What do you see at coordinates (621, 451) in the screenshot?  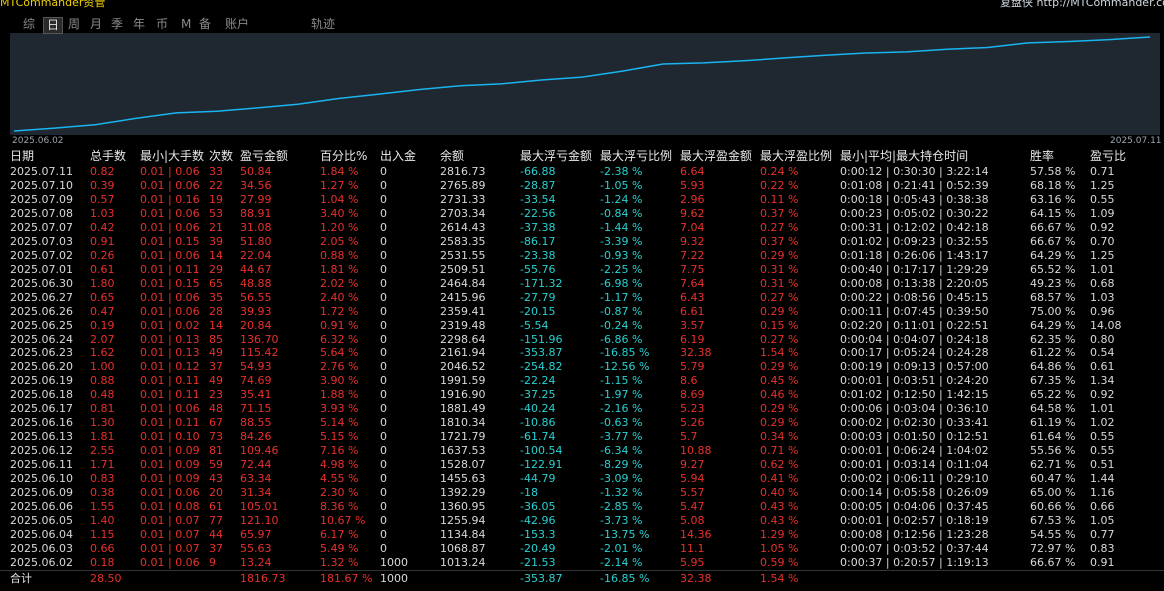 I see `cell: -6.34 %` at bounding box center [621, 451].